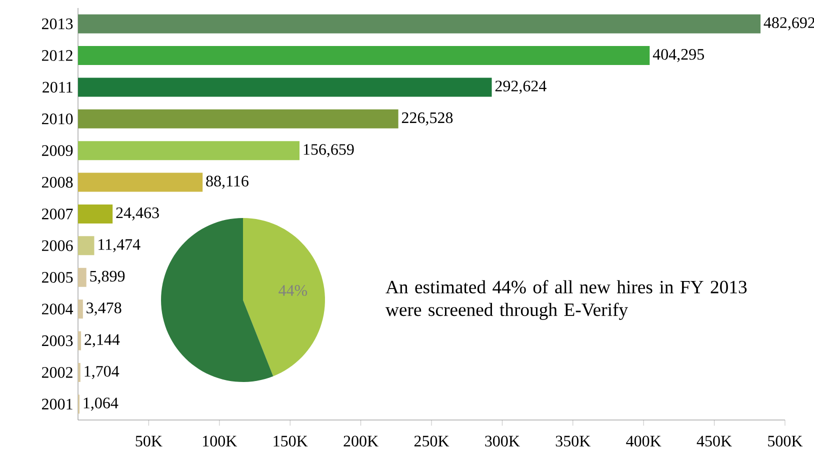 Image resolution: width=814 pixels, height=452 pixels. I want to click on y-tick-label: 2009, so click(57, 150).